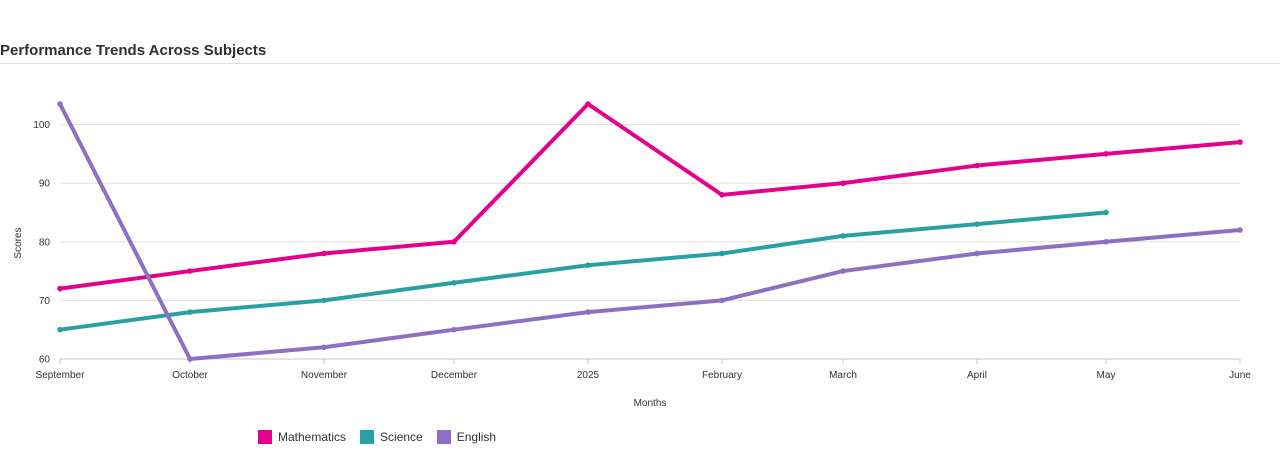 The height and width of the screenshot is (454, 1280). I want to click on legend-item-science: Science, so click(391, 437).